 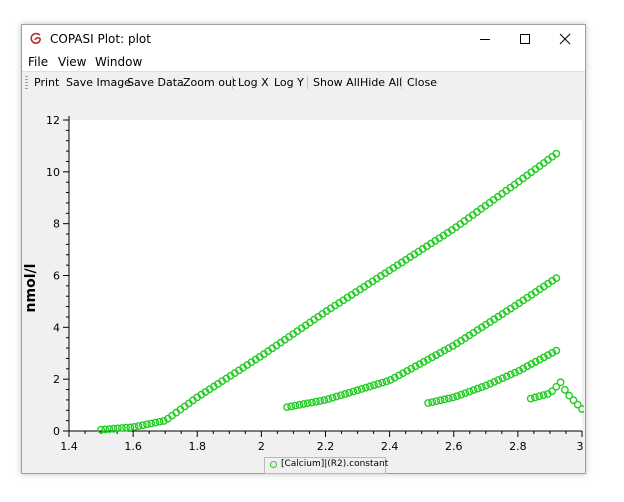 I want to click on x-tick-label: 2.4, so click(x=390, y=446).